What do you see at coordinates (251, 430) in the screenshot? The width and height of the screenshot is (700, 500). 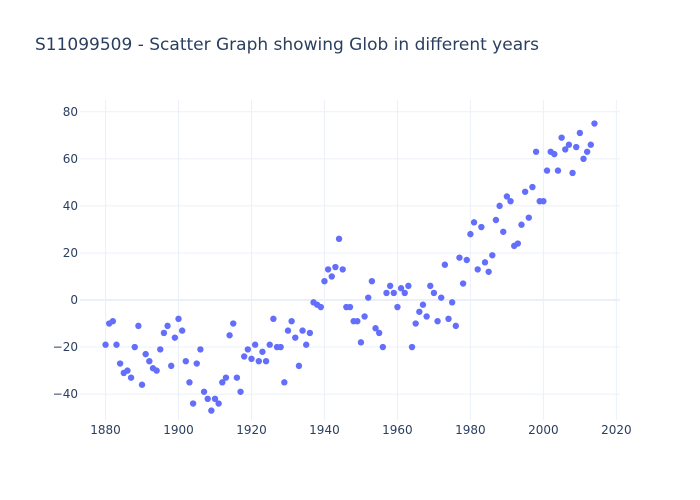 I see `x-tick-label: 1920` at bounding box center [251, 430].